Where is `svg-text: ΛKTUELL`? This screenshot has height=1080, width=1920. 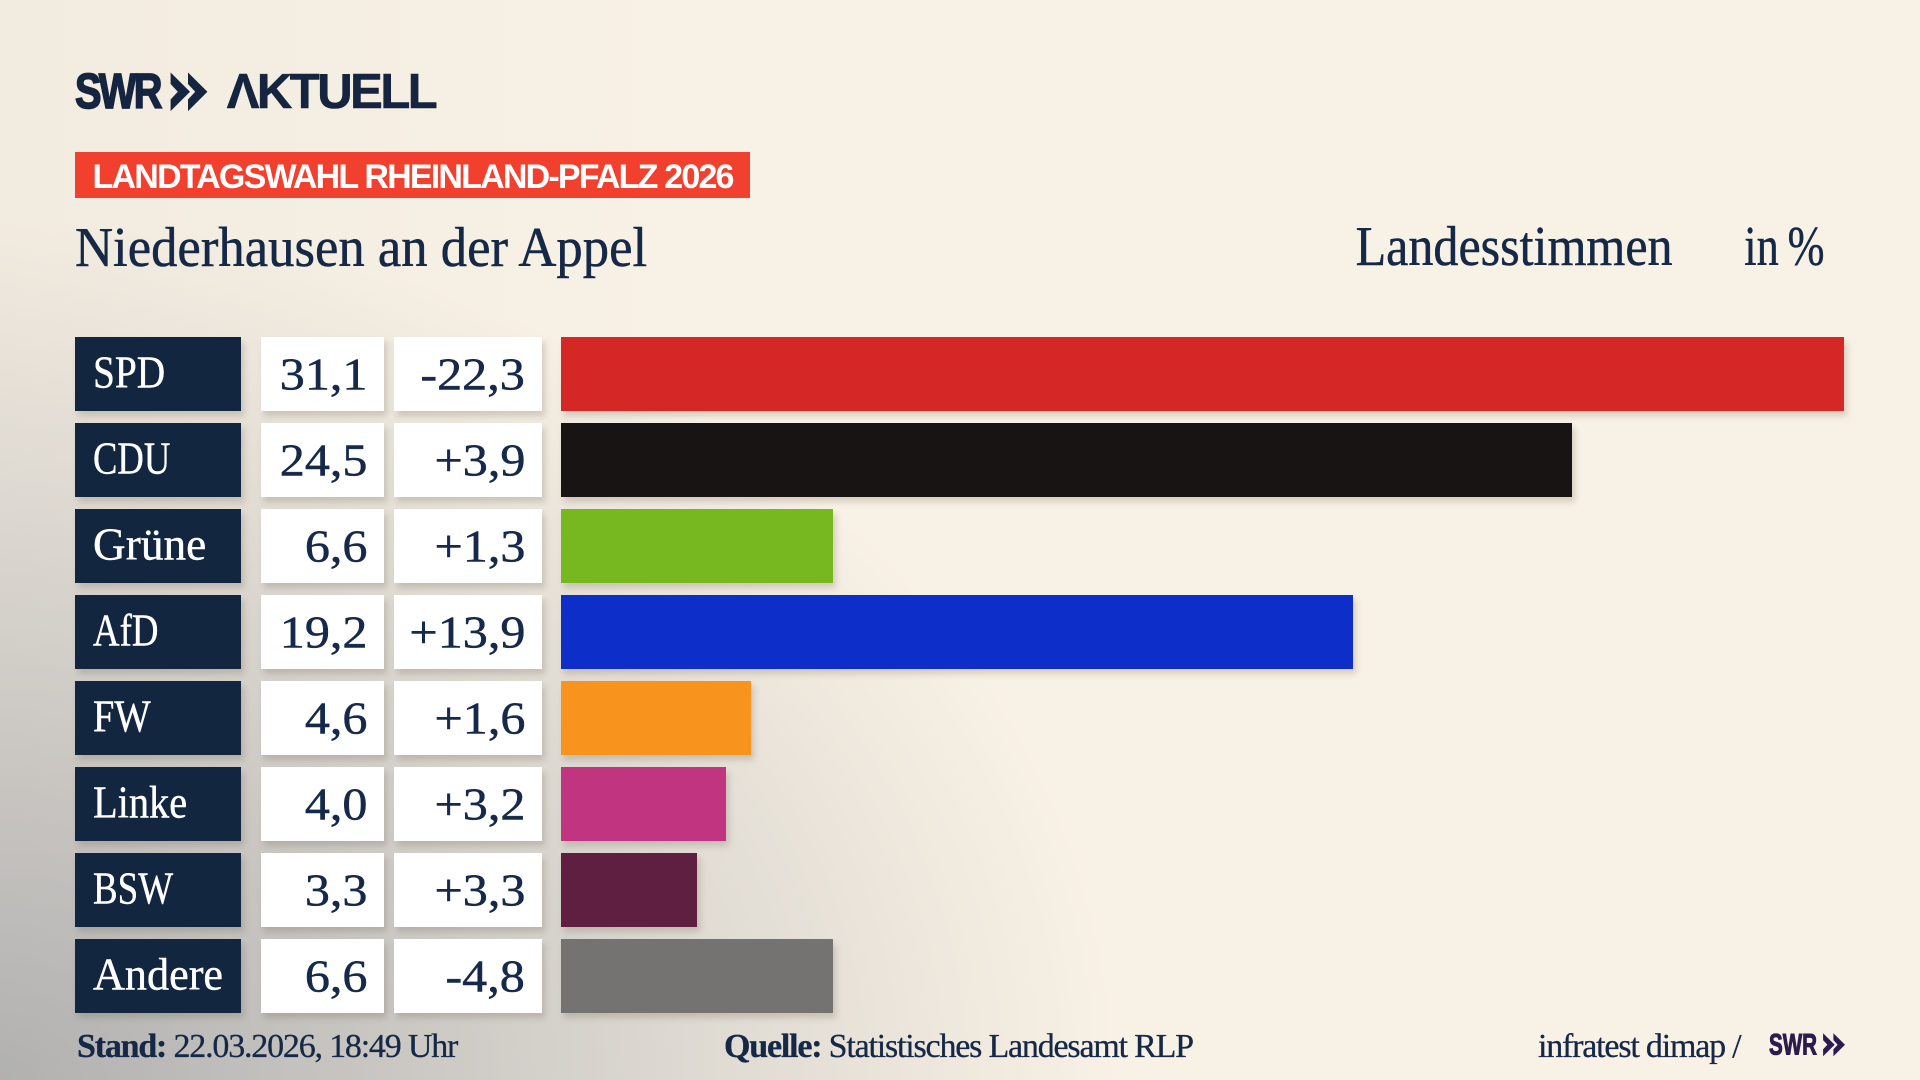 svg-text: ΛKTUELL is located at coordinates (332, 92).